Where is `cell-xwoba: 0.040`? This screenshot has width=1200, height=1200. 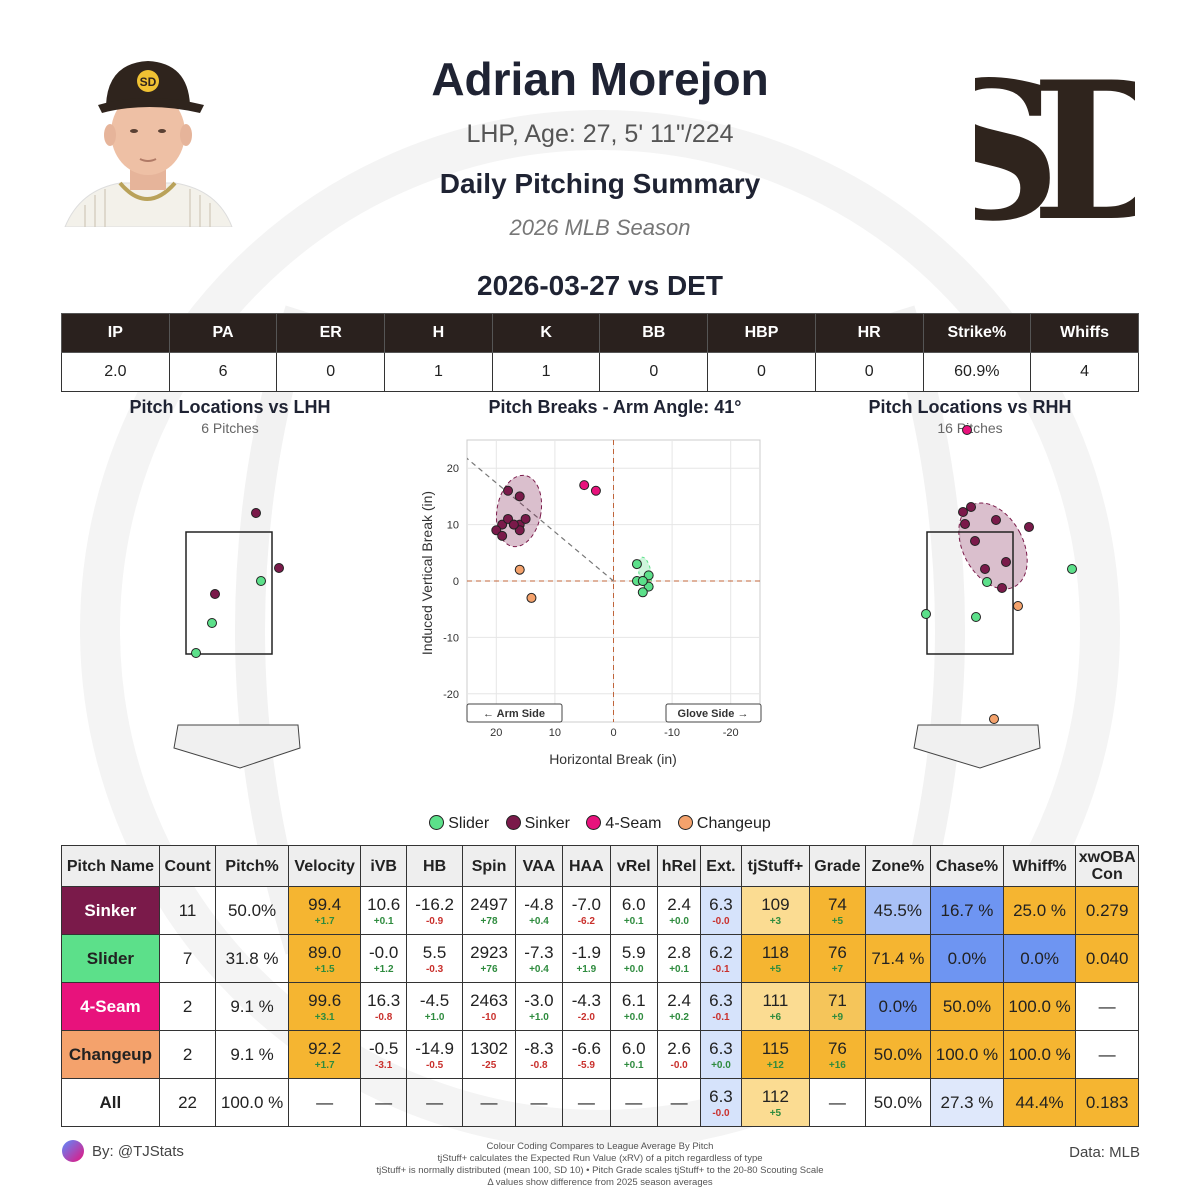
cell-xwoba: 0.040 is located at coordinates (1107, 958).